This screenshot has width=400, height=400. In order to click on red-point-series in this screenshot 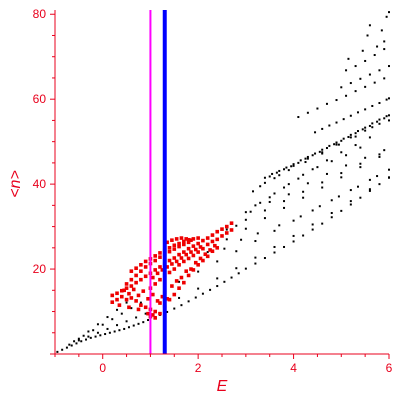, I will do `click(172, 270)`.